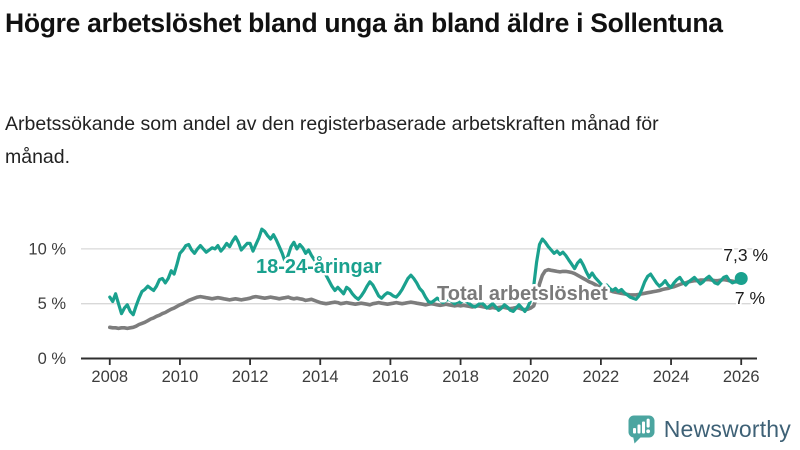 This screenshot has height=450, width=800. What do you see at coordinates (390, 377) in the screenshot?
I see `x-tick-label: 2016` at bounding box center [390, 377].